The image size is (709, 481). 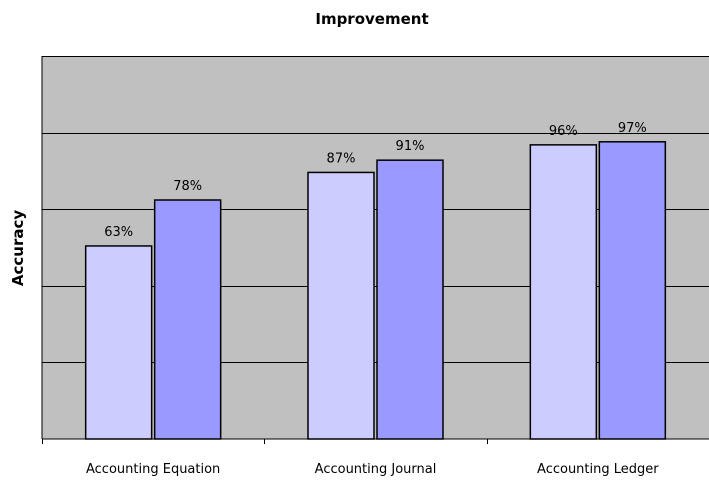 I want to click on chart-title: Improvement, so click(x=371, y=19).